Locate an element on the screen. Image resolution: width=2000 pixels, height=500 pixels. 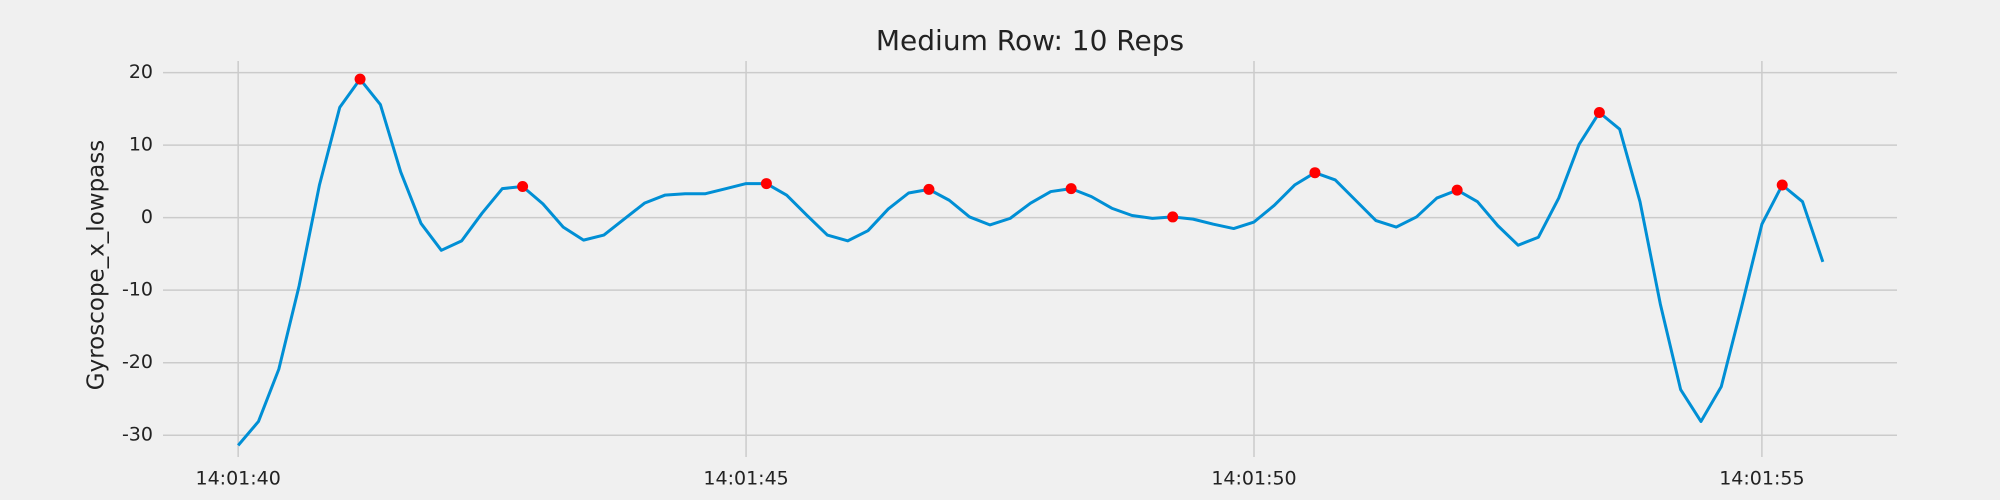
y-tick-label: -20 is located at coordinates (137, 362).